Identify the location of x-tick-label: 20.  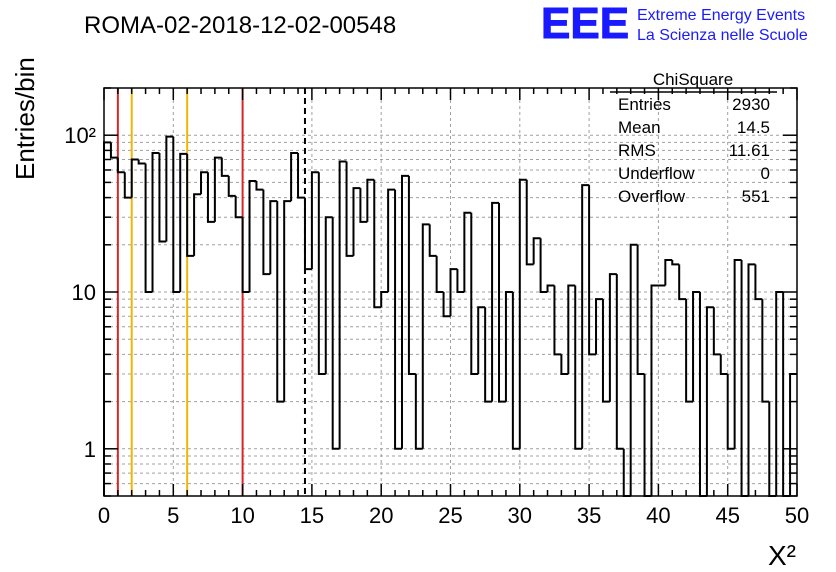
(381, 515).